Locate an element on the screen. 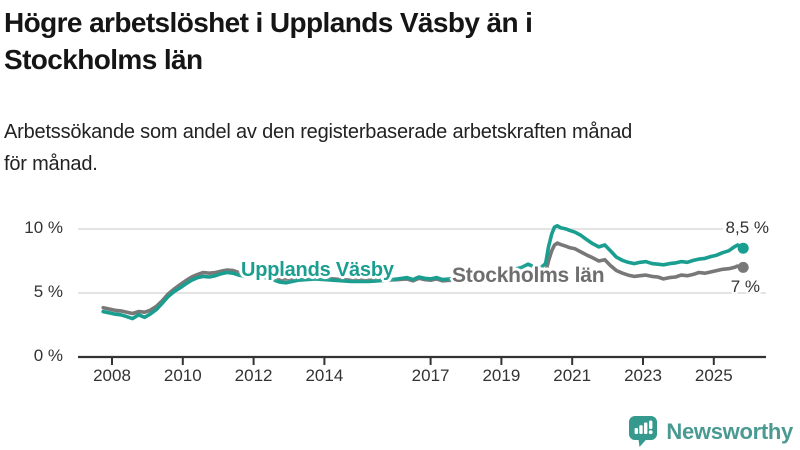  chart-subtitle-line-2: för månad. is located at coordinates (51, 164).